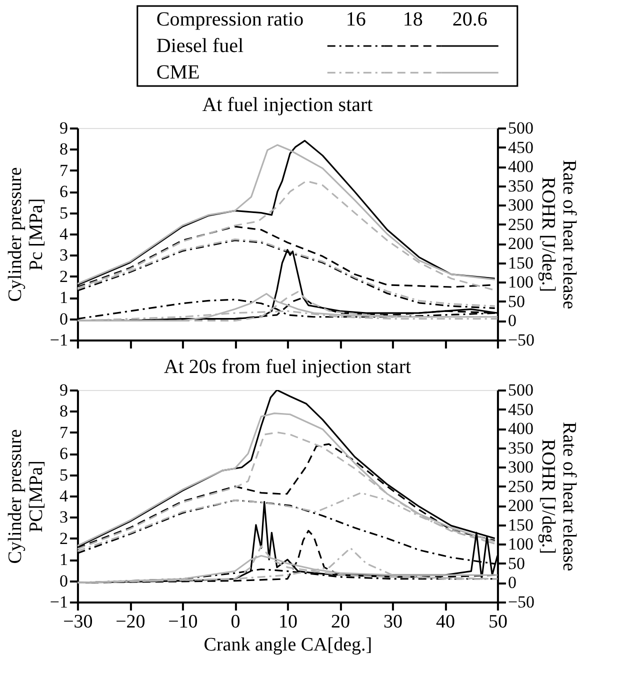  What do you see at coordinates (131, 622) in the screenshot?
I see `x-tick-label: −20` at bounding box center [131, 622].